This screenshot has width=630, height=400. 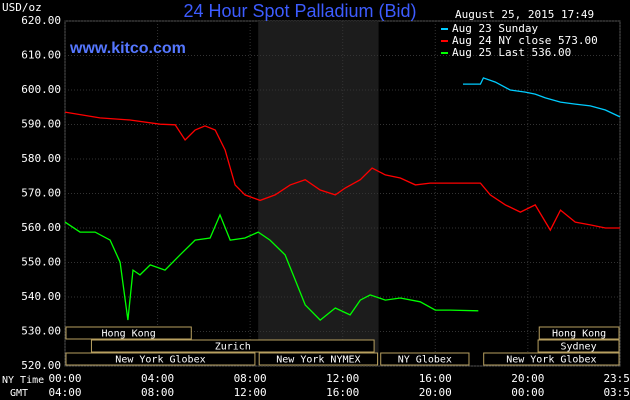 I want to click on session-label: Zurich, so click(x=233, y=347).